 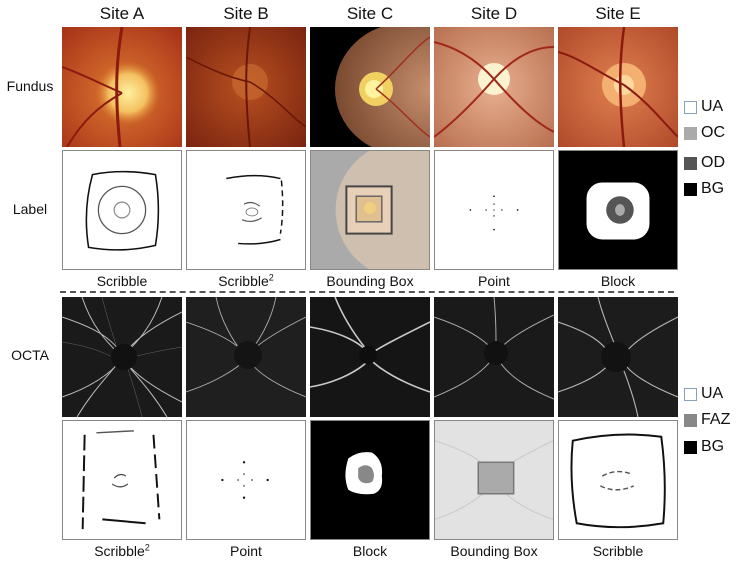 What do you see at coordinates (618, 357) in the screenshot?
I see `octa-image-e` at bounding box center [618, 357].